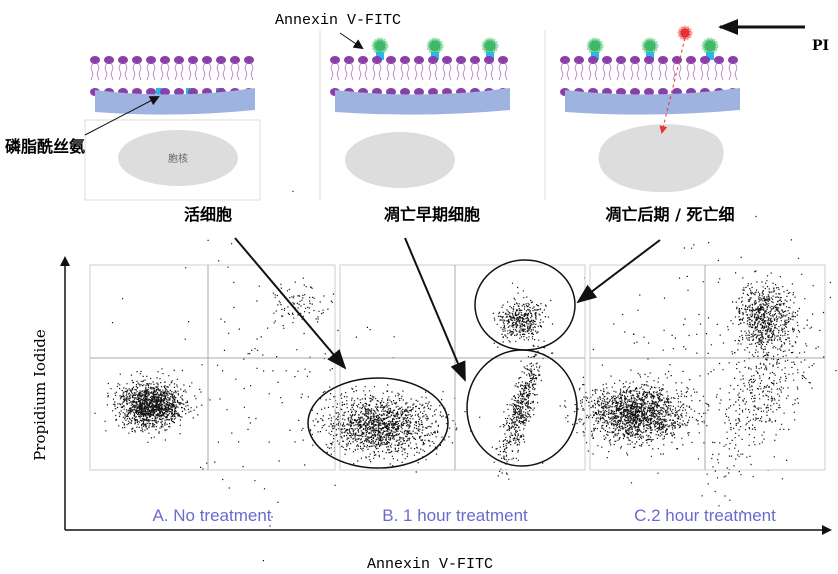 The height and width of the screenshot is (574, 838). What do you see at coordinates (45, 146) in the screenshot?
I see `ps-label: 磷脂酰丝氨` at bounding box center [45, 146].